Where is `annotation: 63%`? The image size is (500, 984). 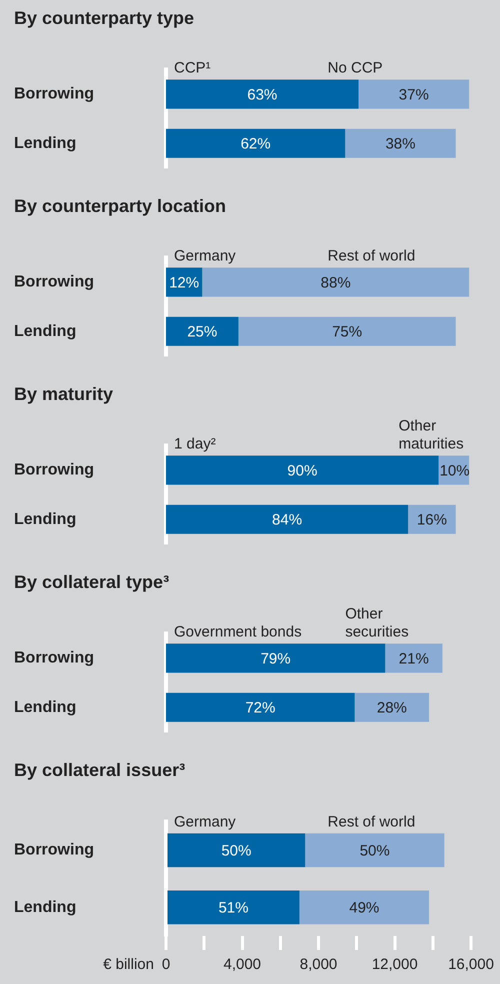 annotation: 63% is located at coordinates (262, 95).